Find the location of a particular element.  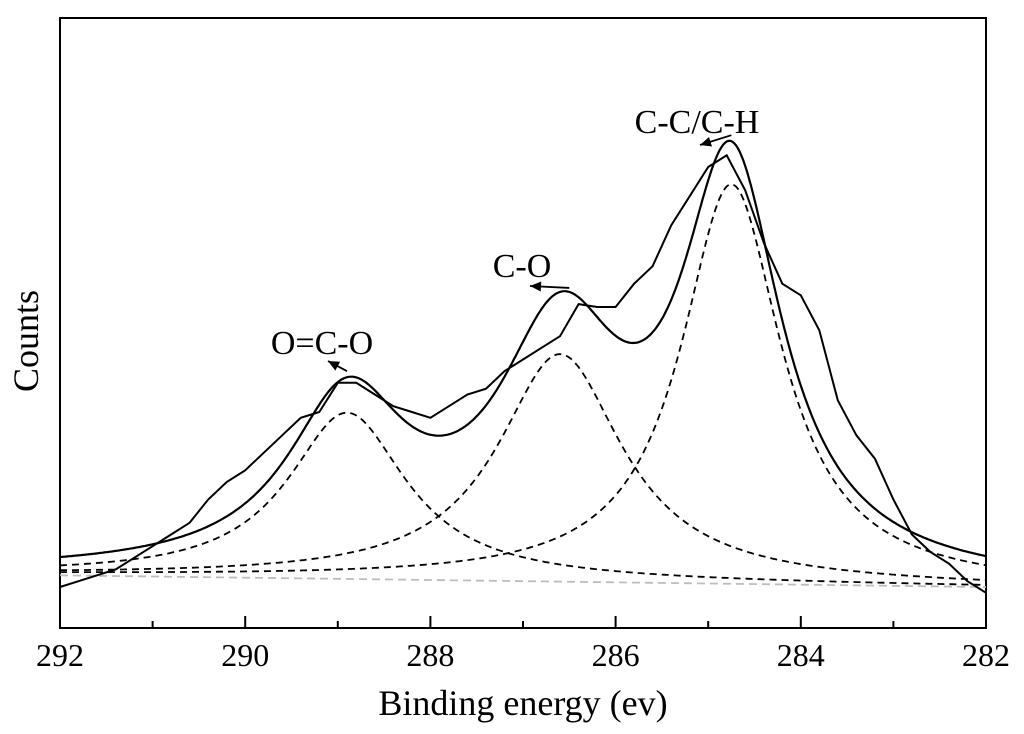

x-tick-label: 290 is located at coordinates (245, 655).